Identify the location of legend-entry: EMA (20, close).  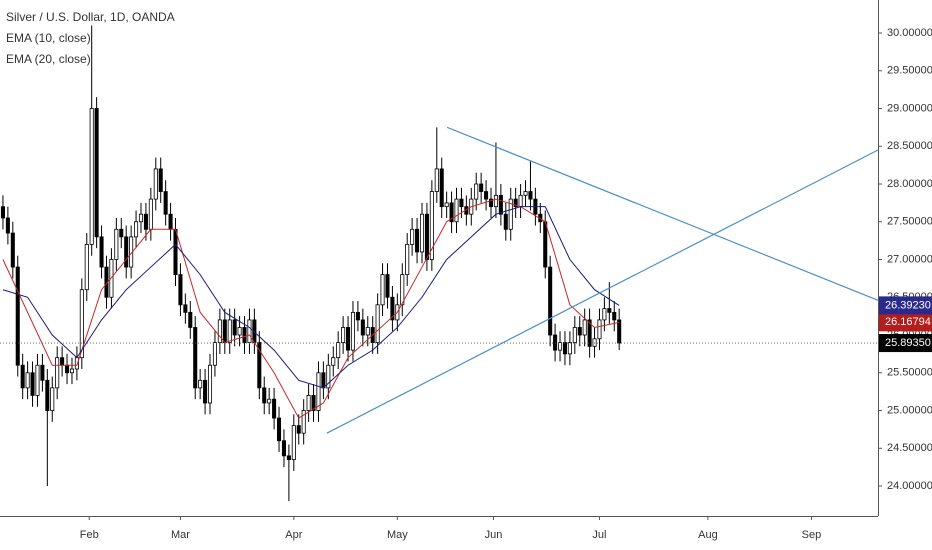
(48, 59).